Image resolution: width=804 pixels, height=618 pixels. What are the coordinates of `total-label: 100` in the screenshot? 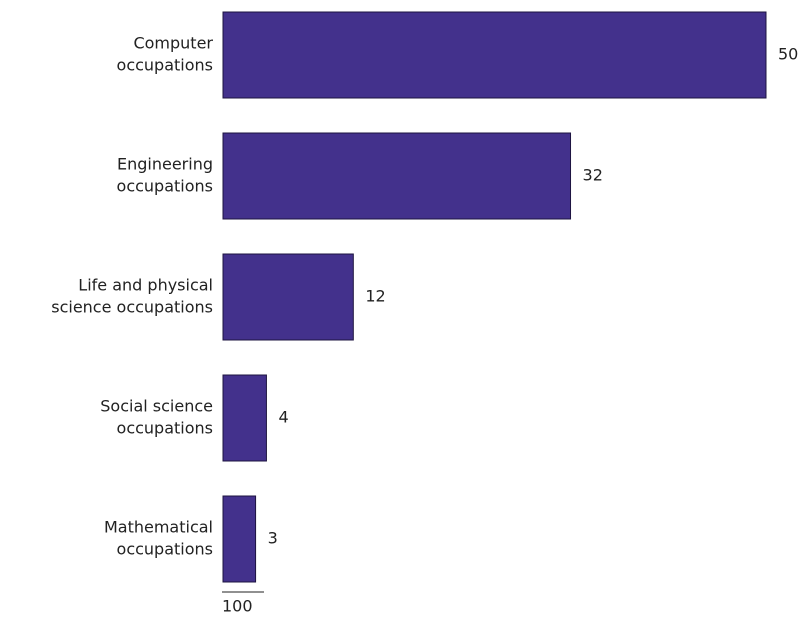 It's located at (237, 606).